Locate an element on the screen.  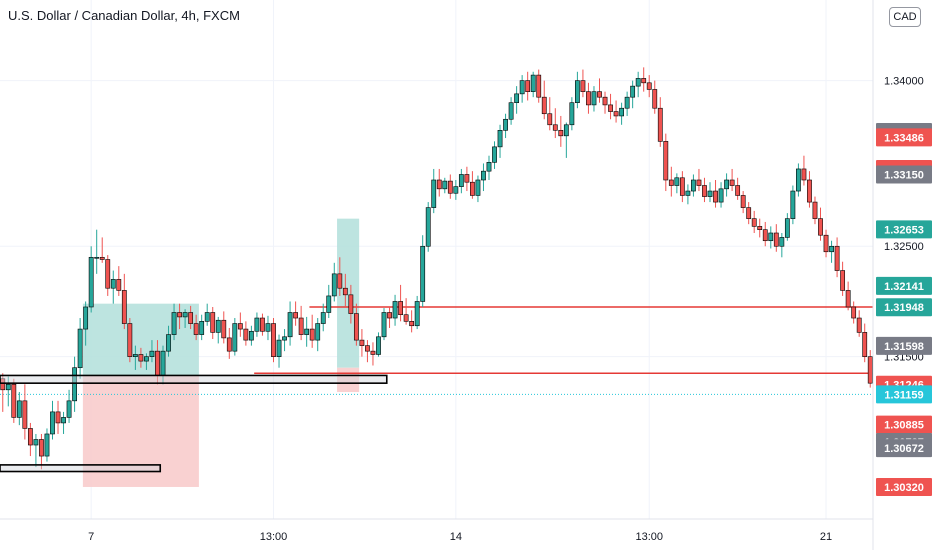
x-tick-label: 21 is located at coordinates (826, 537).